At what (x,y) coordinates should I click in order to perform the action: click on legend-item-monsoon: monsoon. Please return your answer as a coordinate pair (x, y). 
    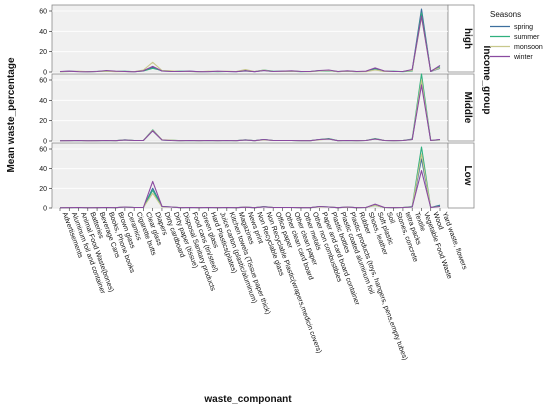
    Looking at the image, I should click on (516, 47).